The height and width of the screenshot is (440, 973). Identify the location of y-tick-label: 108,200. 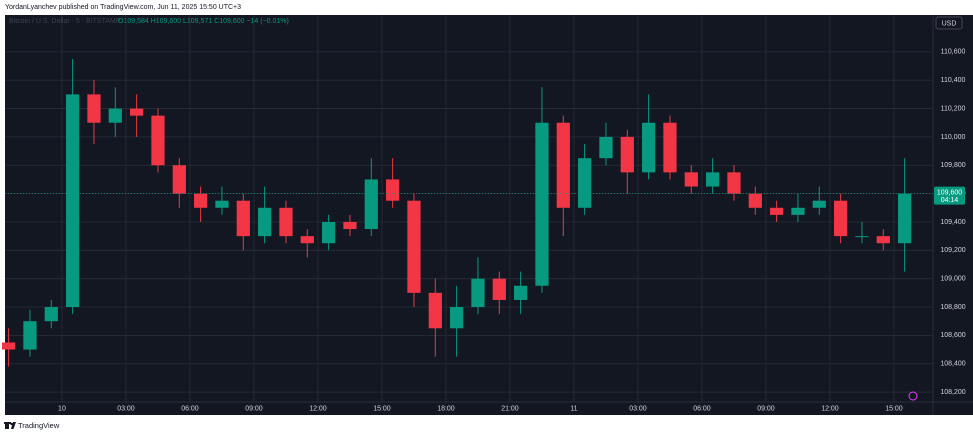
(952, 392).